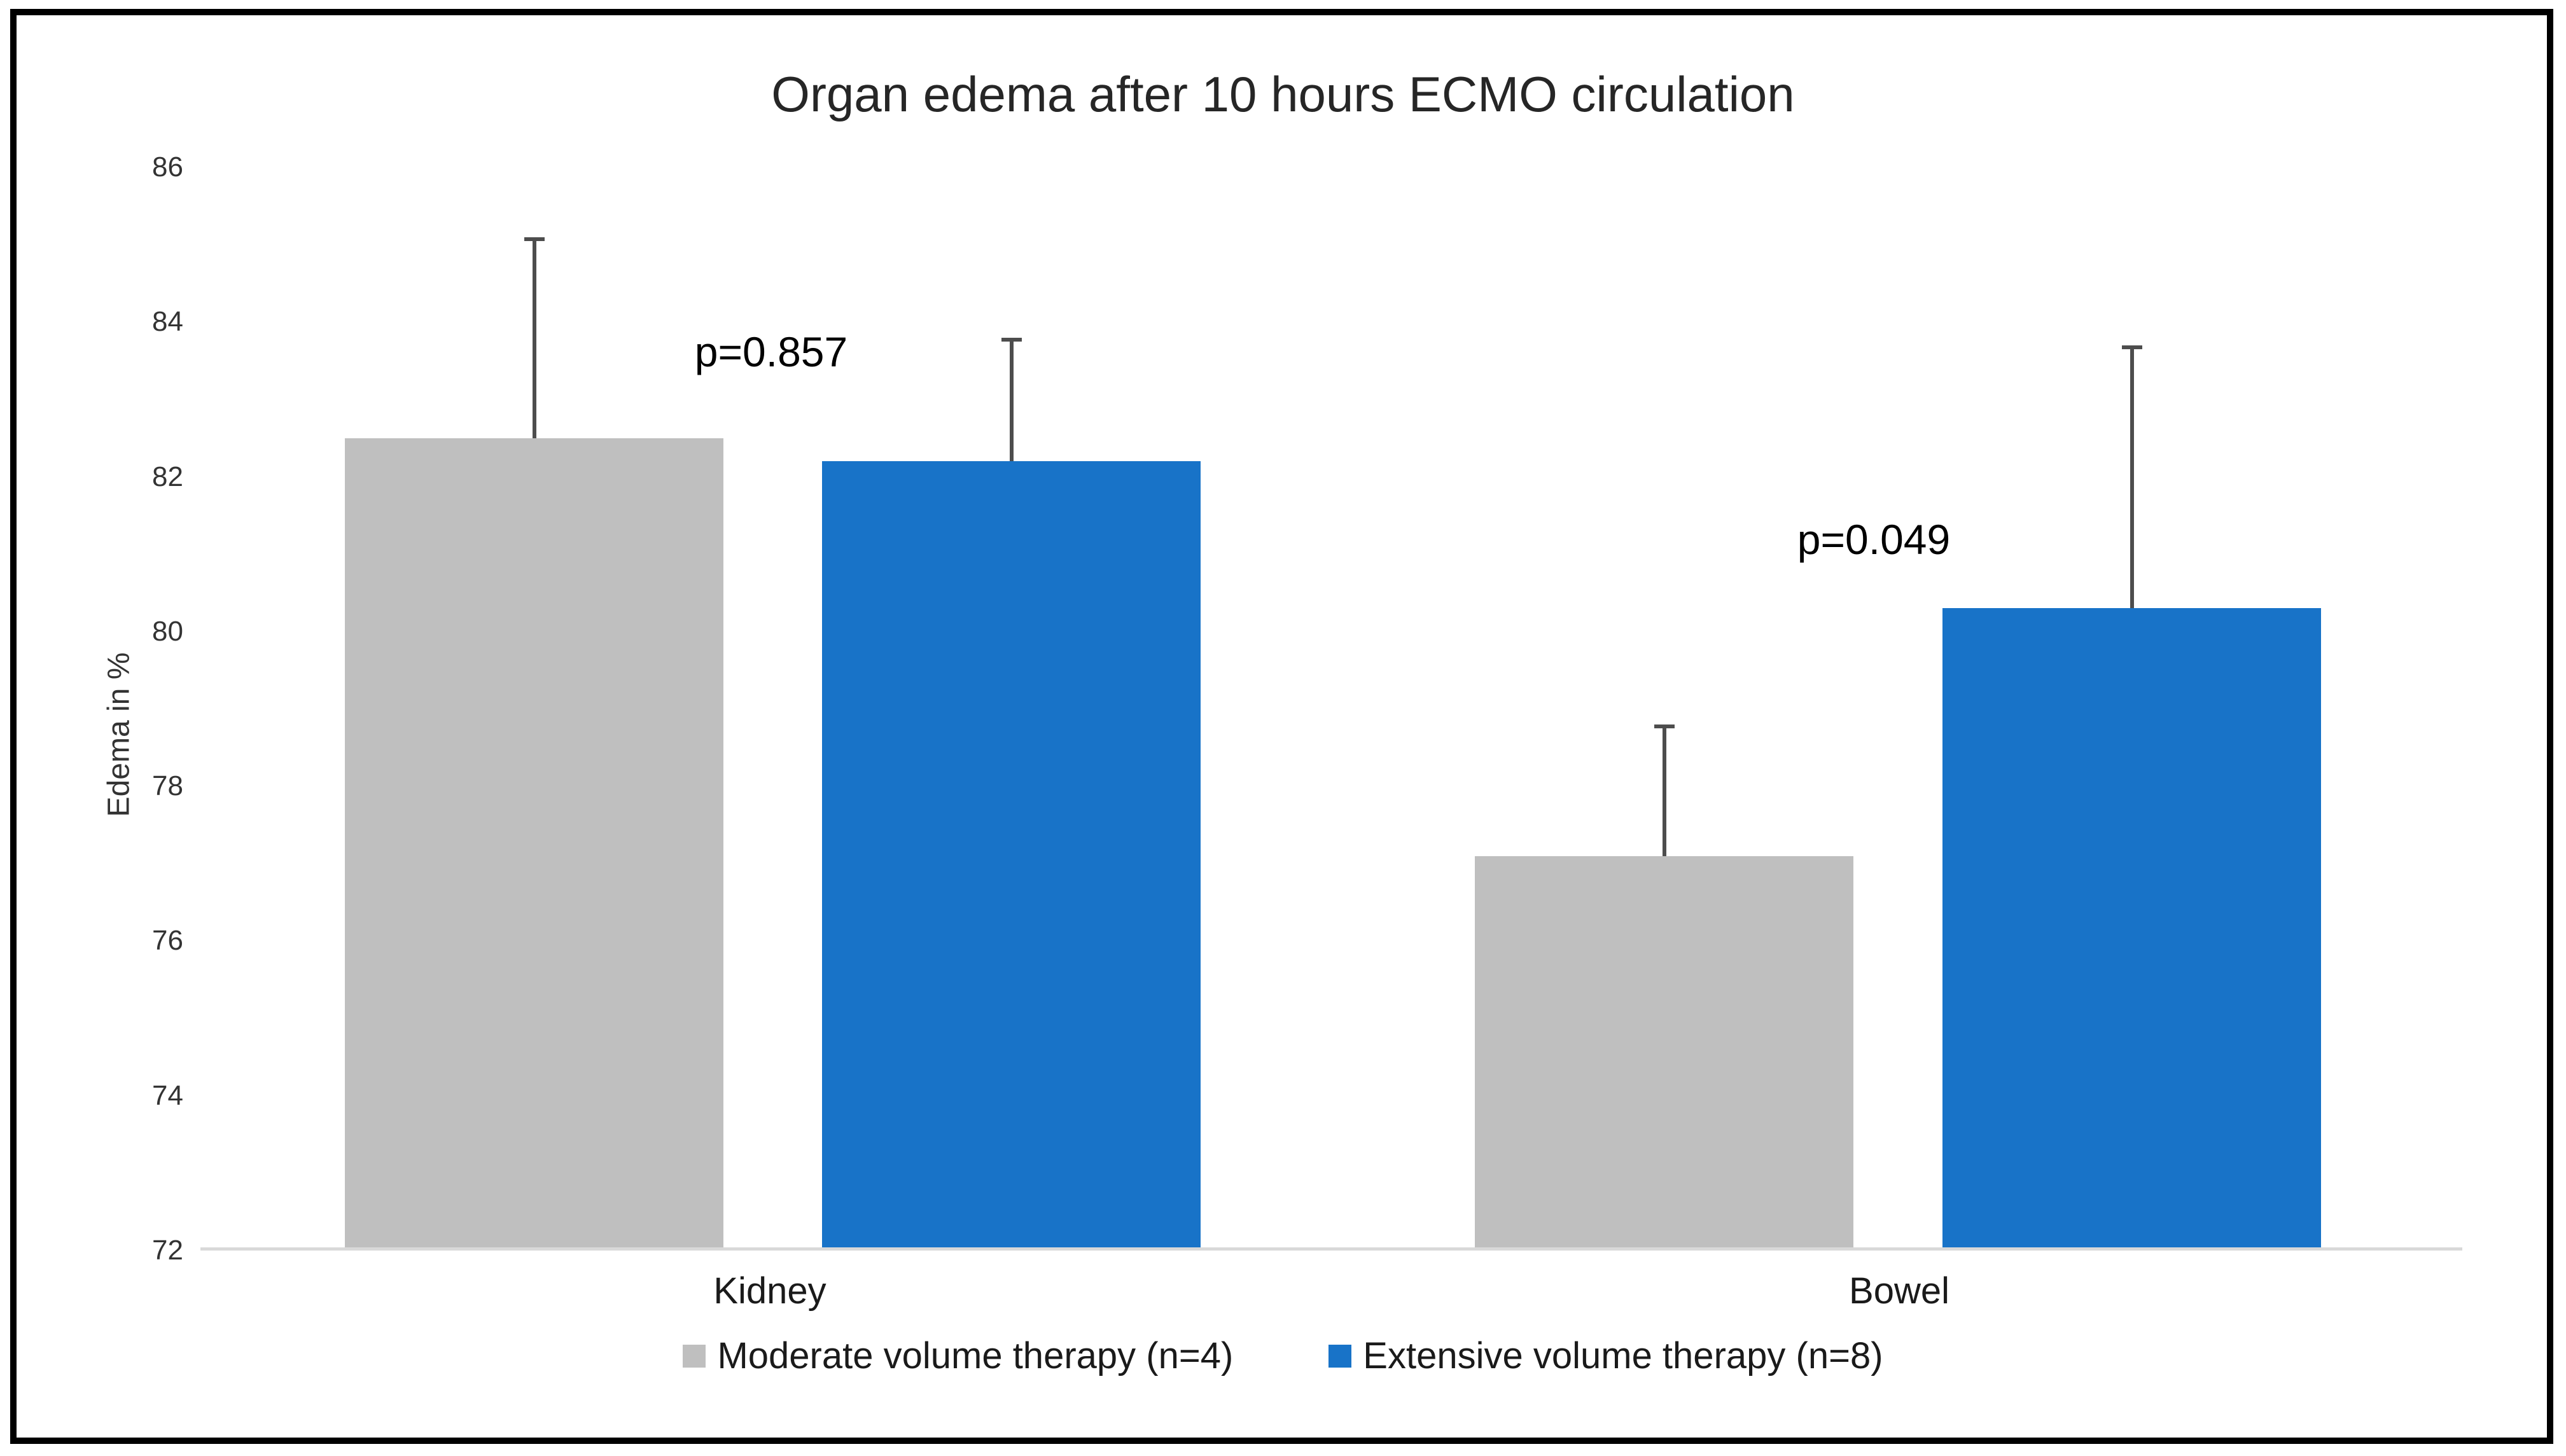 This screenshot has width=2566, height=1456. I want to click on y-axis-tick-label-86: 86, so click(168, 167).